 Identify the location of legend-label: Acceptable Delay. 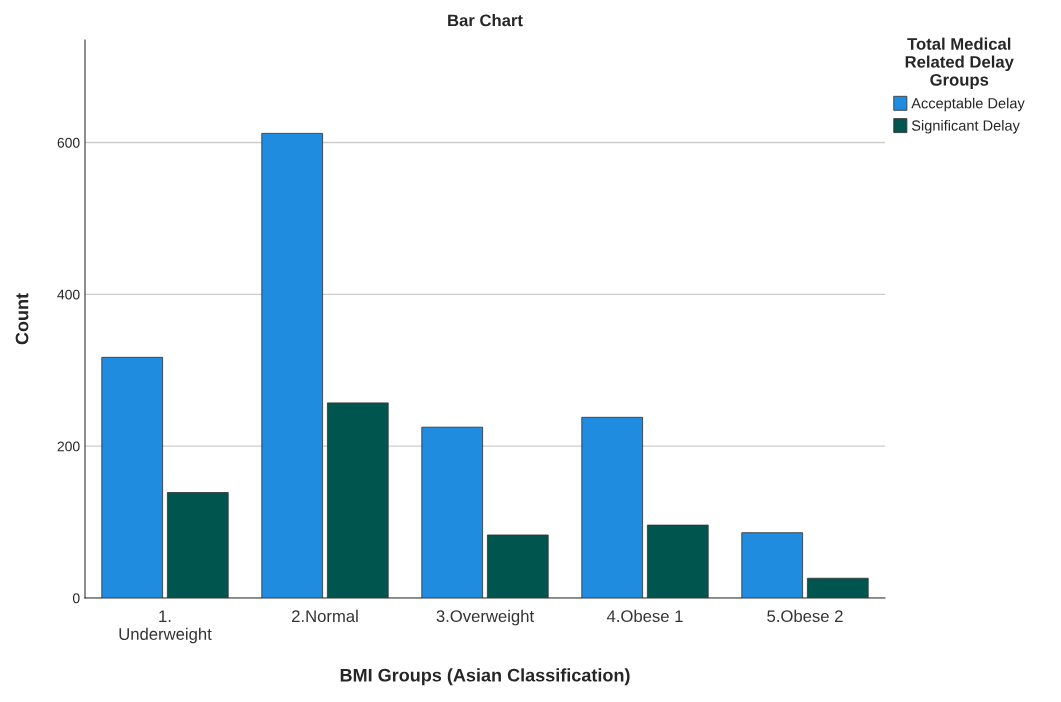
(968, 104).